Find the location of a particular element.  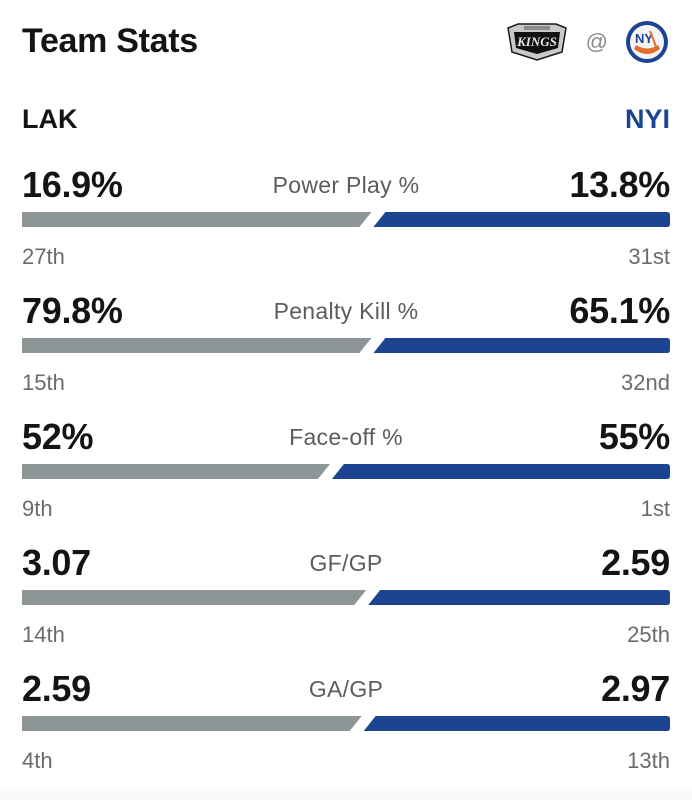

home-team-abbr: NYI is located at coordinates (647, 119).